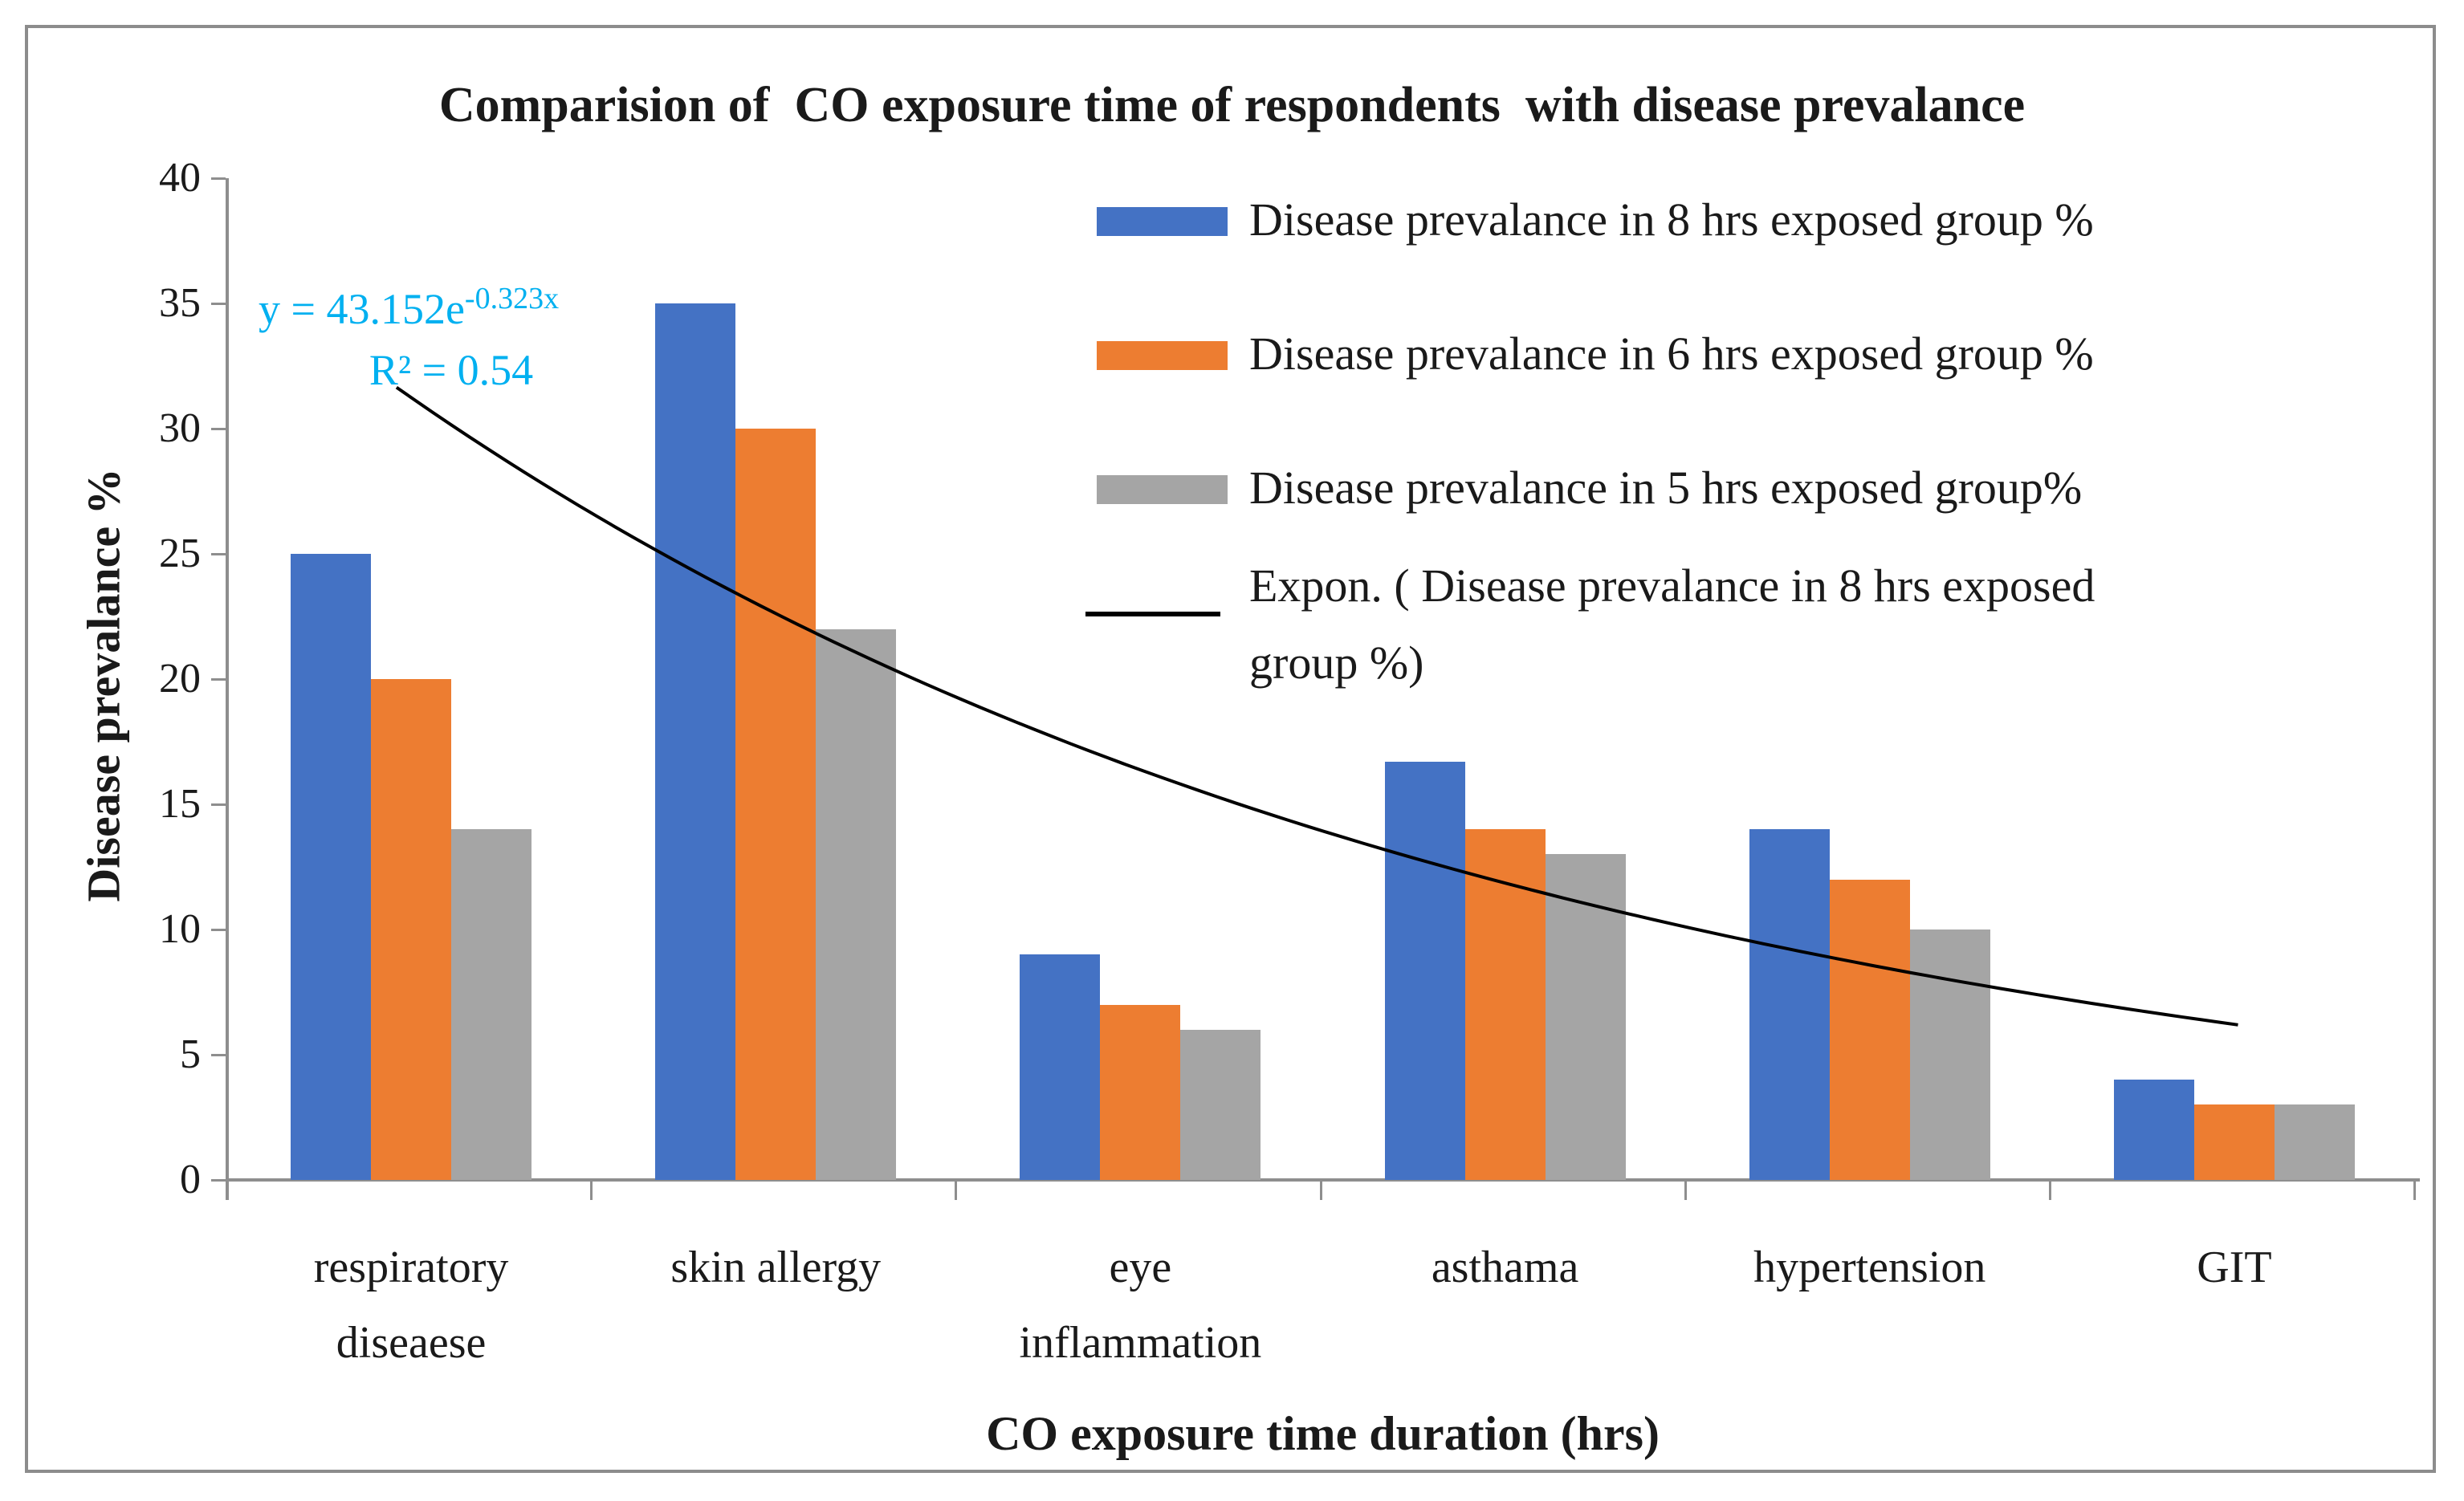  I want to click on y-tick-label: 0, so click(190, 1180).